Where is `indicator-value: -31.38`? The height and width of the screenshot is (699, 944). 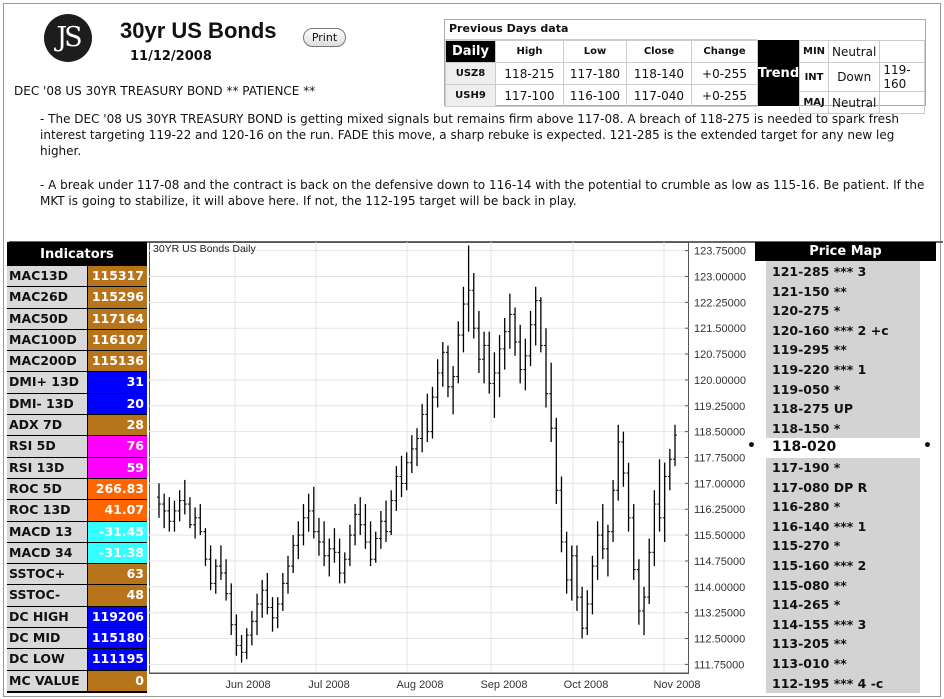
indicator-value: -31.38 is located at coordinates (117, 553).